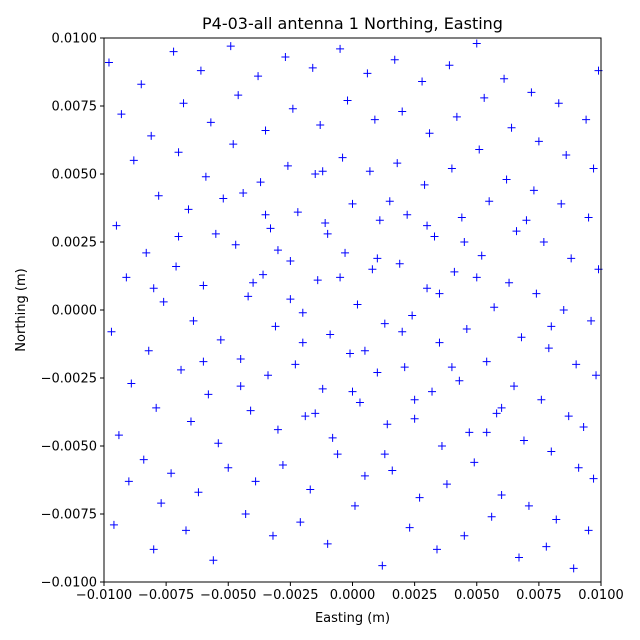  I want to click on x-tick-label: −0.0025, so click(290, 595).